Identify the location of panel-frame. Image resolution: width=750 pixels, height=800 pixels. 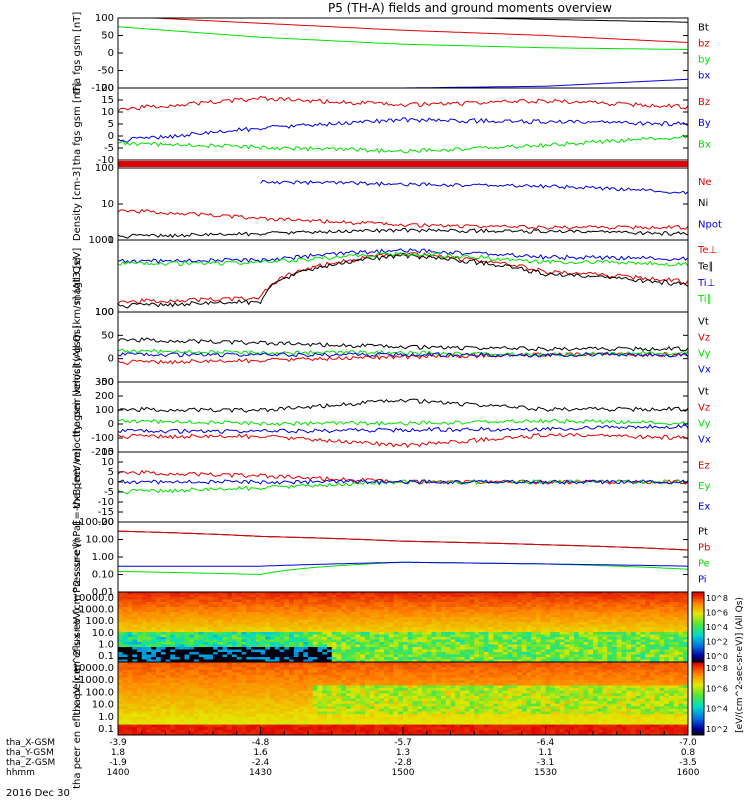
(403, 487).